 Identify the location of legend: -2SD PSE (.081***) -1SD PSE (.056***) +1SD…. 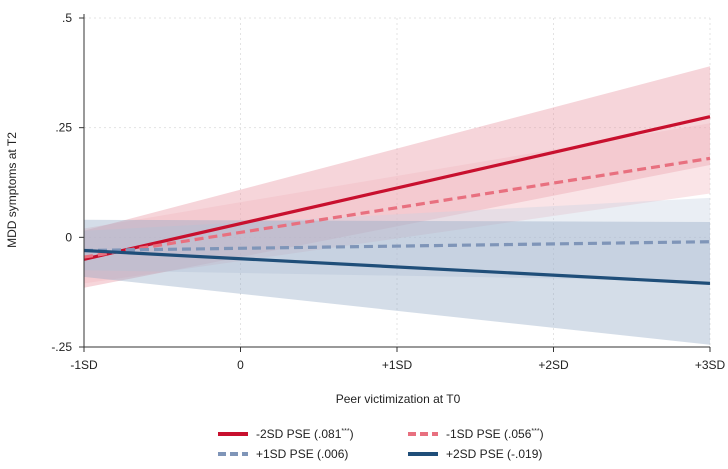
(398, 445).